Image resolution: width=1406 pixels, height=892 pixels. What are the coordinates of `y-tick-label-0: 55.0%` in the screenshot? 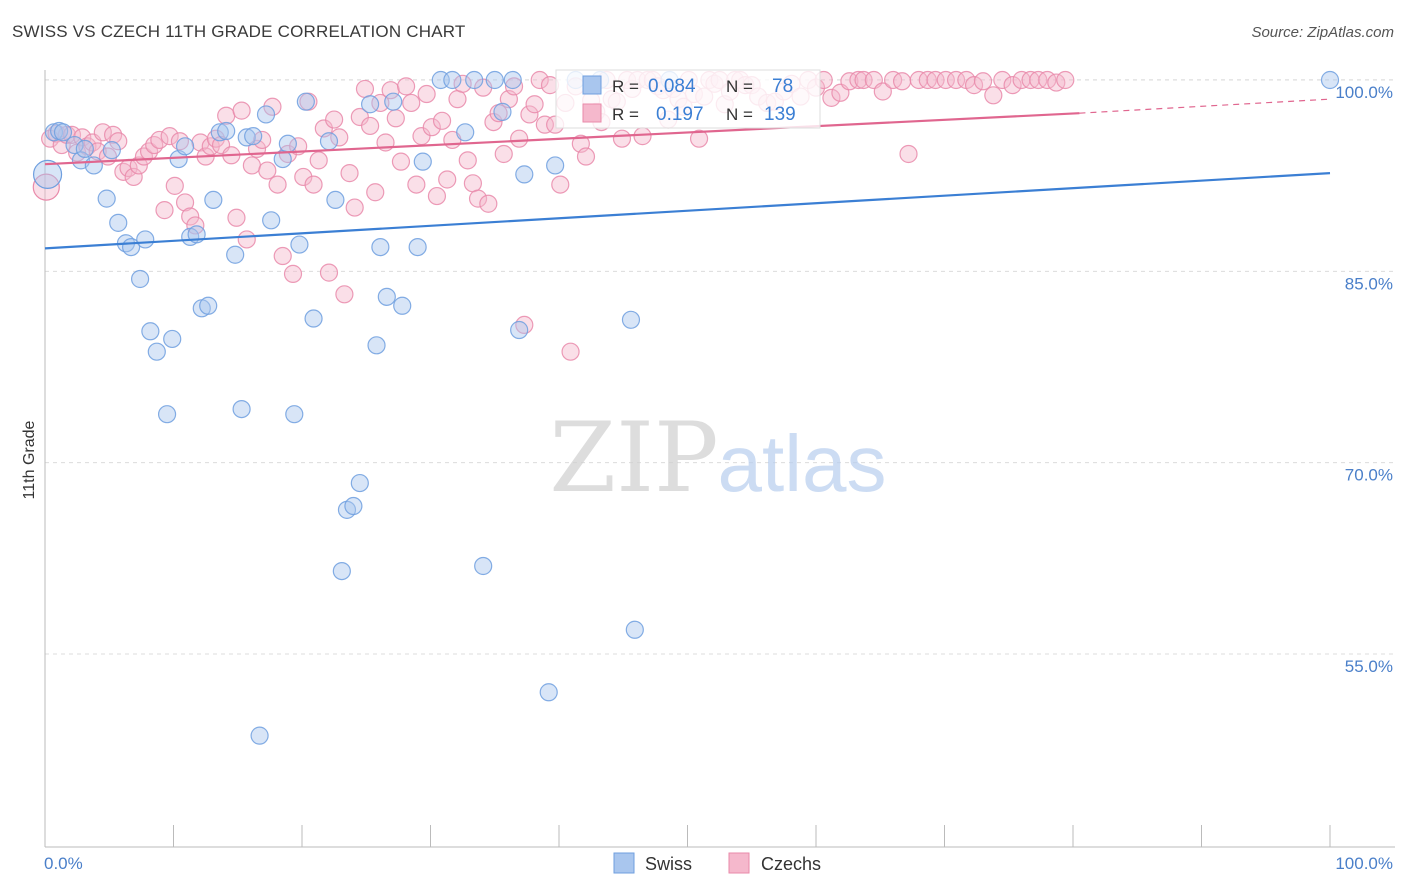 It's located at (1369, 666).